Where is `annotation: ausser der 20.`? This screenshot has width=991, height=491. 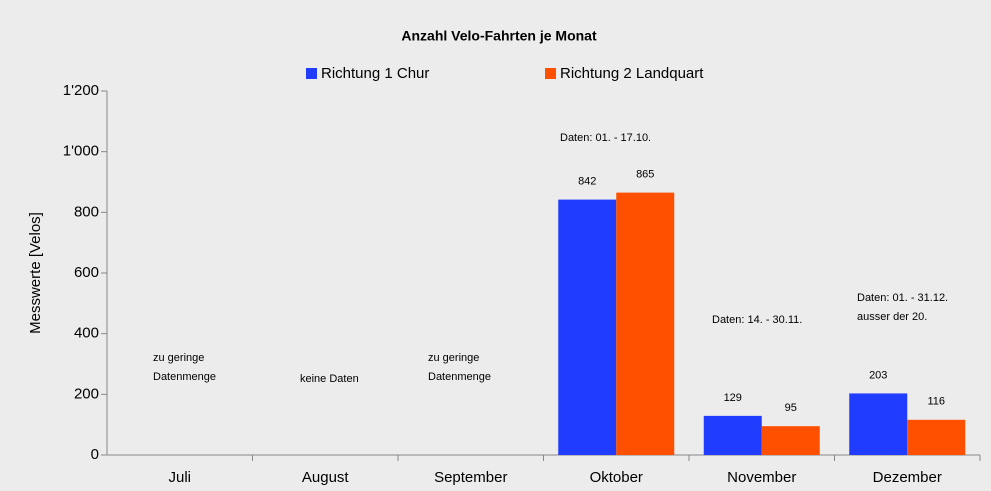 annotation: ausser der 20. is located at coordinates (892, 317).